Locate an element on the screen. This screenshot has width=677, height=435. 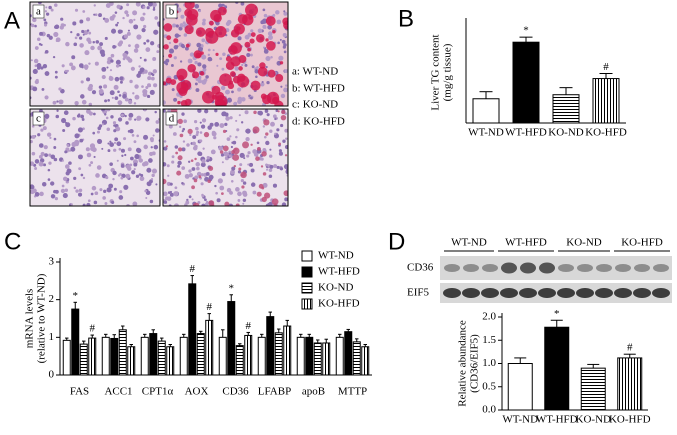
y-tick-label: 0.0 is located at coordinates (489, 410).